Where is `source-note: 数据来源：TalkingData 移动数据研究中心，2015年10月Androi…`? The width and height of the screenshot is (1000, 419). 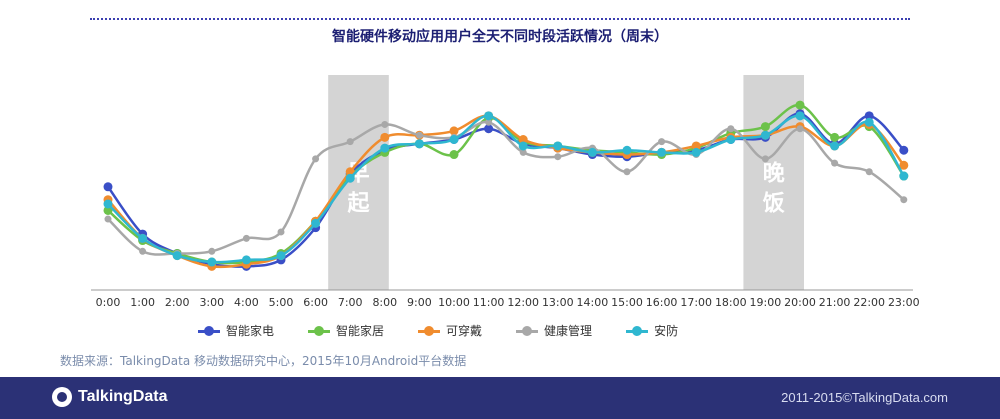 source-note: 数据来源：TalkingData 移动数据研究中心，2015年10月Androi… is located at coordinates (263, 361).